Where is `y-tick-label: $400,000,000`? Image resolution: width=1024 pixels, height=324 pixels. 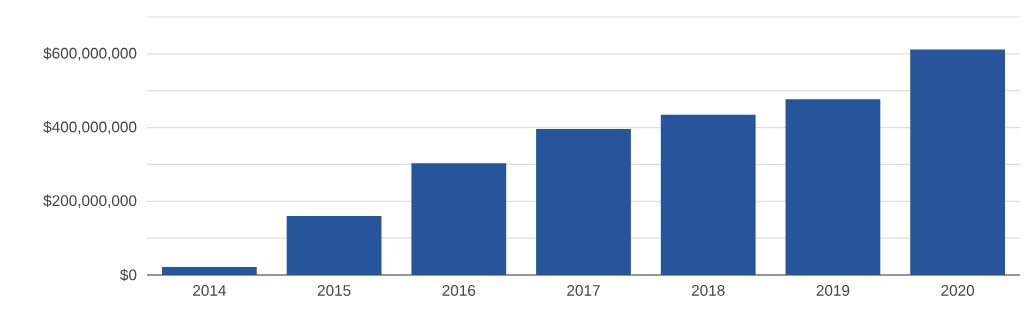 y-tick-label: $400,000,000 is located at coordinates (90, 127).